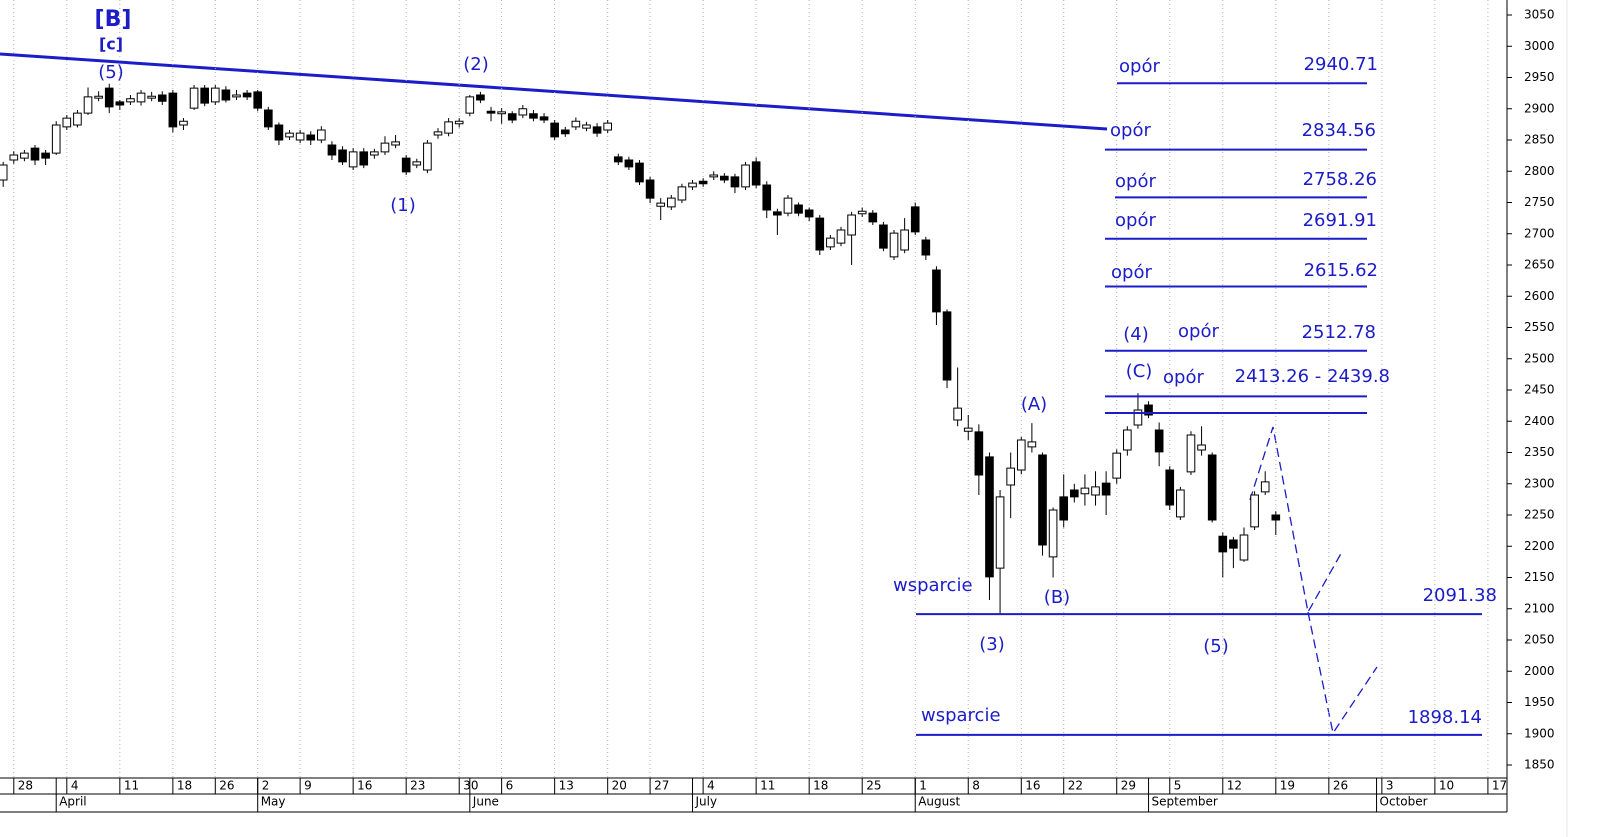 The height and width of the screenshot is (837, 1615). Describe the element at coordinates (1216, 646) in the screenshot. I see `wave-label: (5)` at that location.